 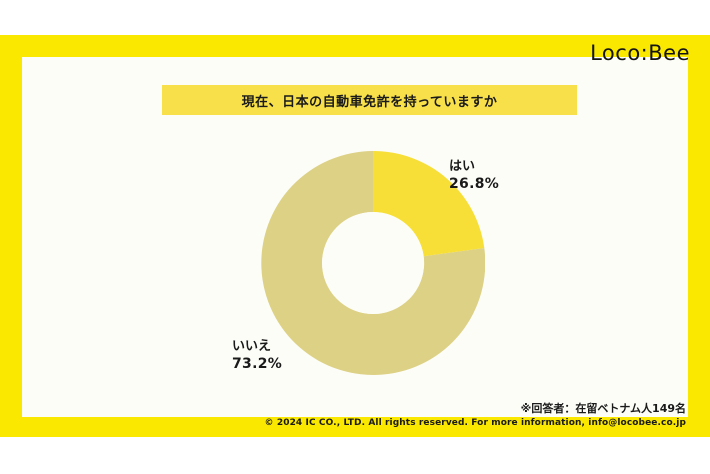 I want to click on logo: Loco:Bee, so click(x=640, y=53).